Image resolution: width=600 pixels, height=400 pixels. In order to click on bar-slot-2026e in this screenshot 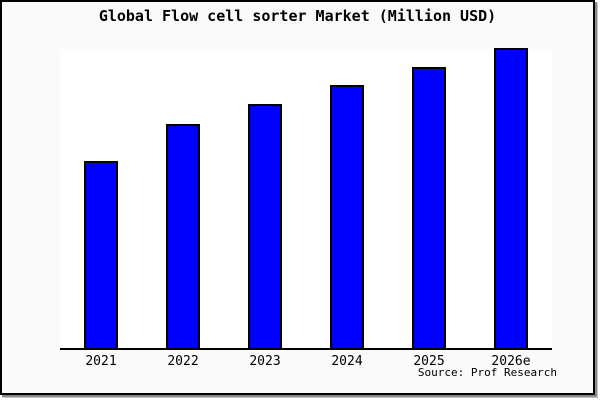, I will do `click(511, 199)`.